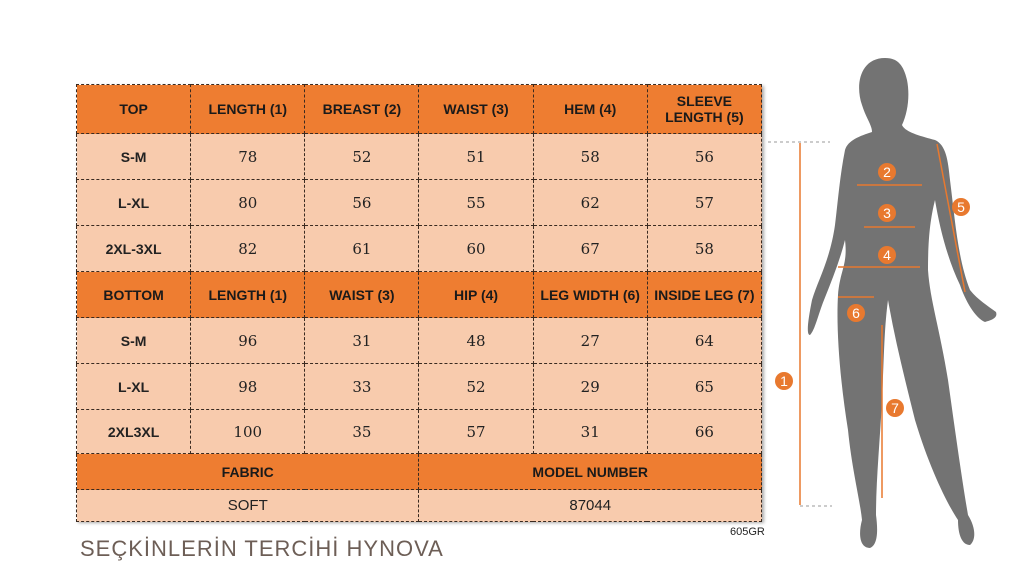 This screenshot has height=576, width=1024. What do you see at coordinates (248, 202) in the screenshot?
I see `measurement-value: 80` at bounding box center [248, 202].